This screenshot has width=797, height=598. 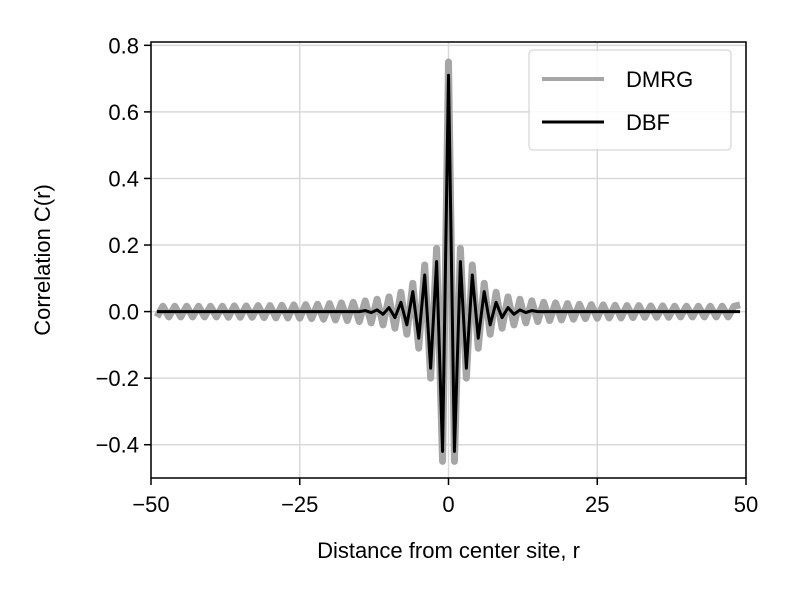 I want to click on y-tick-label: −0.4, so click(x=117, y=445).